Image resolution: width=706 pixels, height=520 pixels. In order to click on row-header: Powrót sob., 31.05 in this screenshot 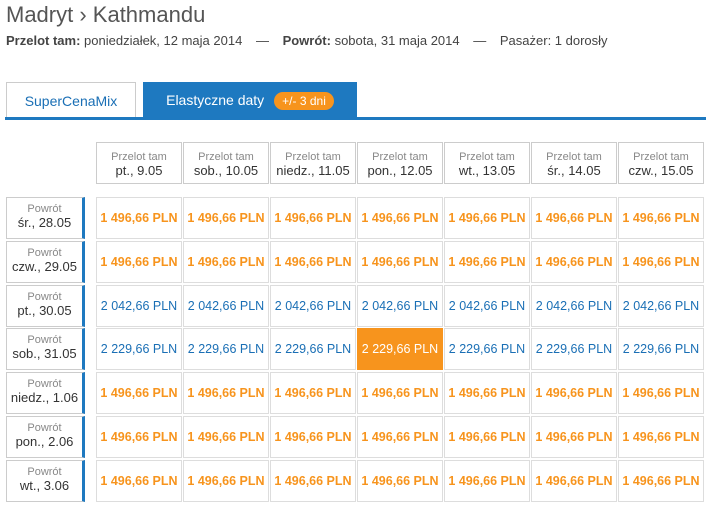, I will do `click(45, 349)`.